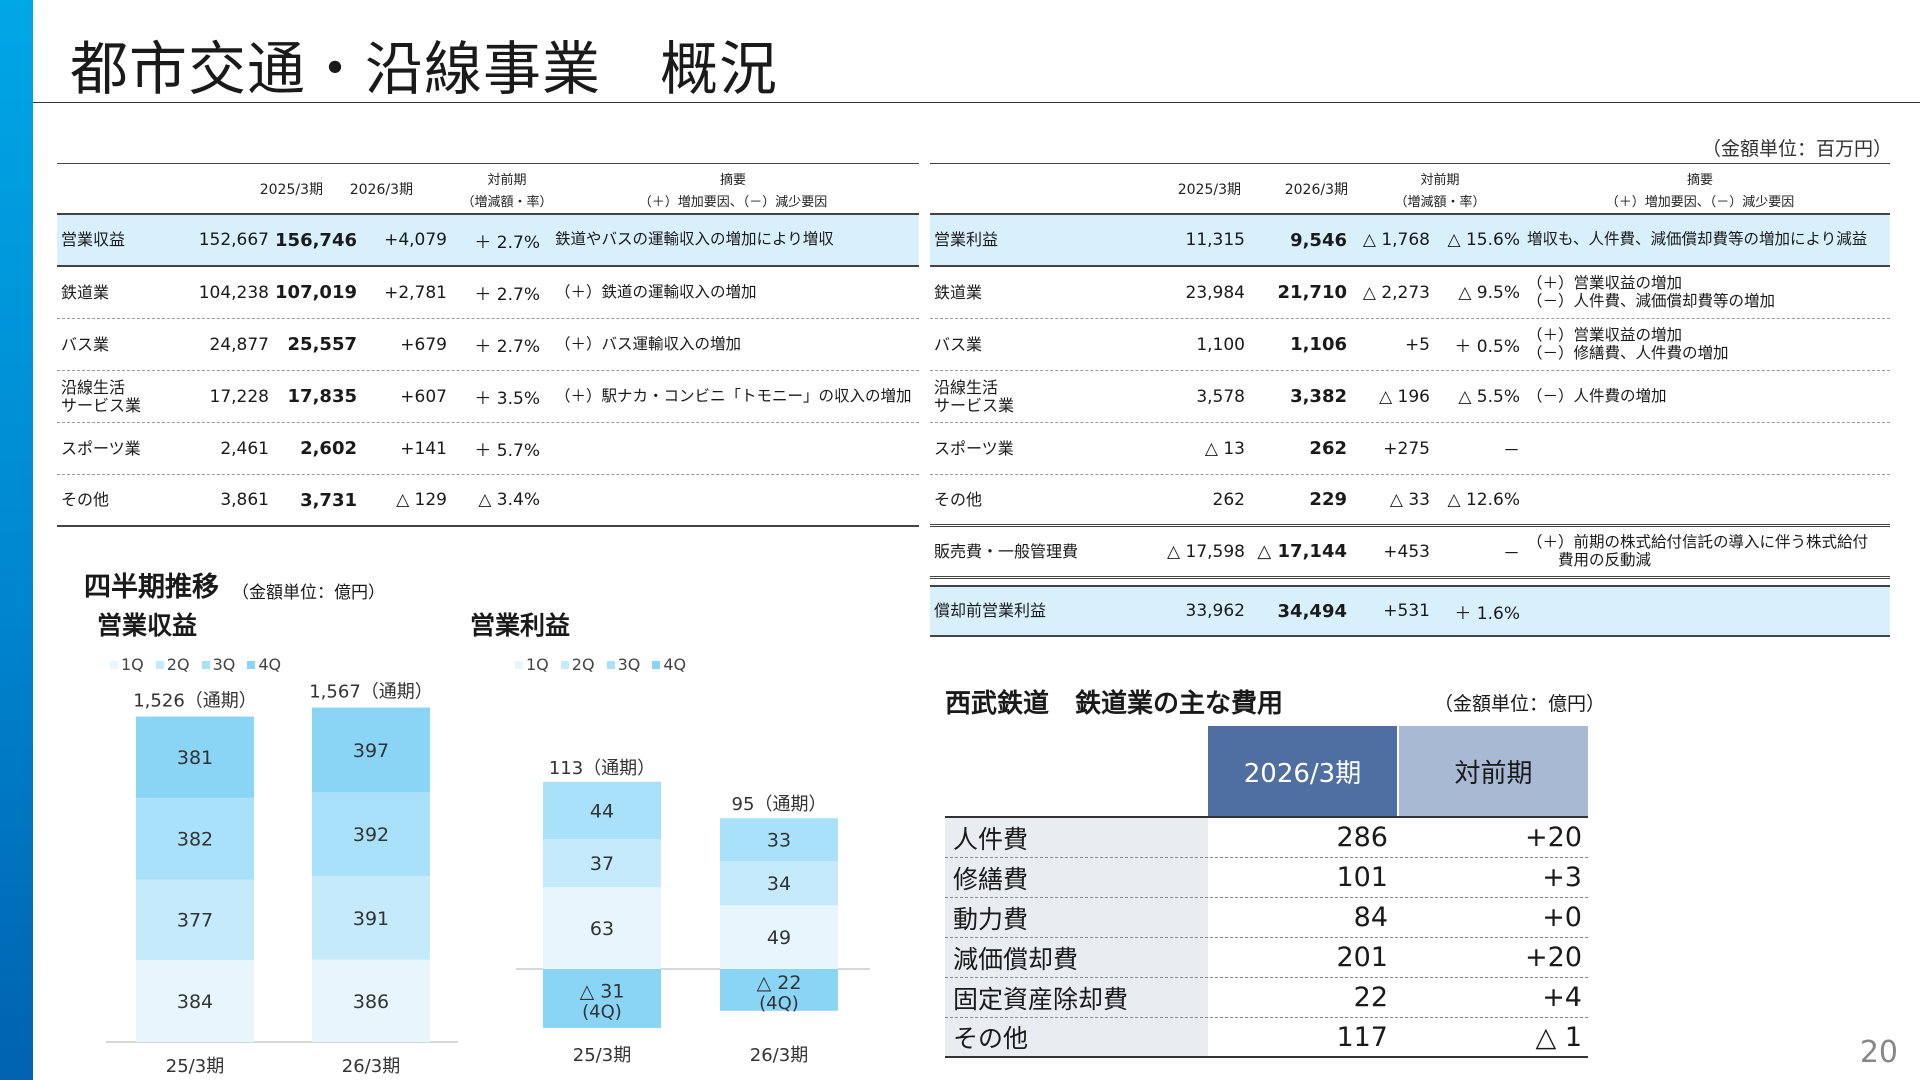  I want to click on cell-note: 増収も、人件費、減価償却費等の増加により減益, so click(1708, 240).